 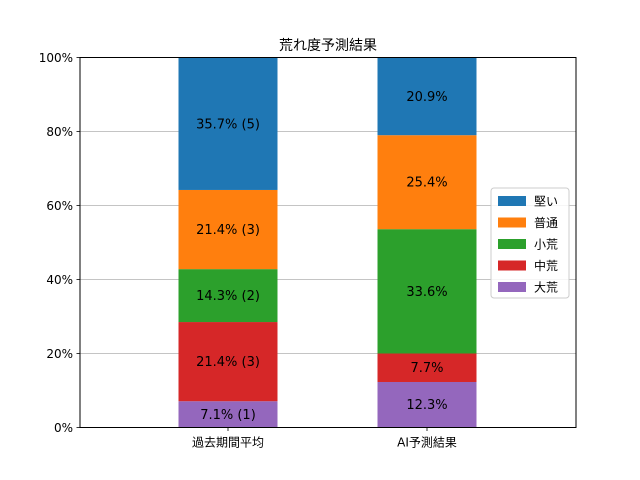 What do you see at coordinates (546, 245) in the screenshot?
I see `legend-label: 小荒` at bounding box center [546, 245].